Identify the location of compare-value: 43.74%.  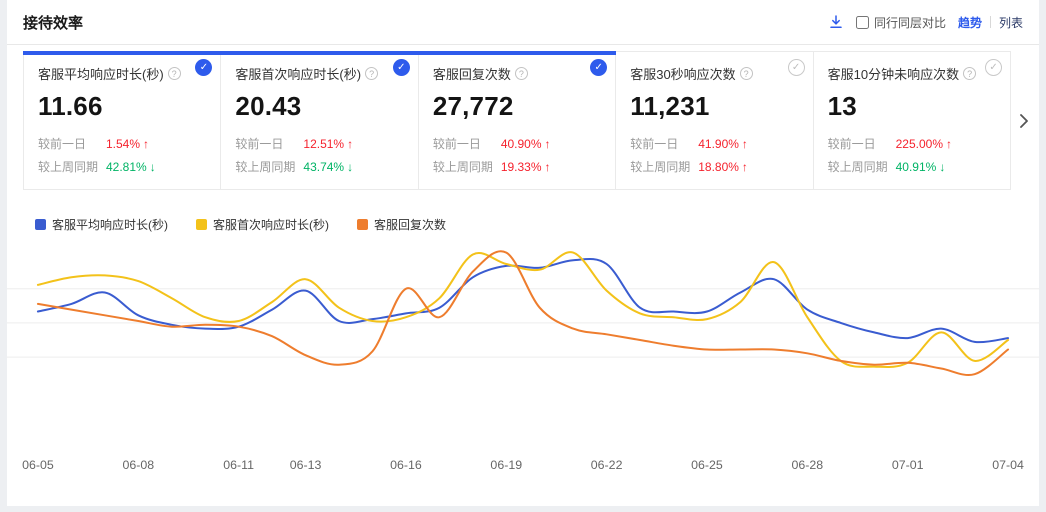
(324, 166).